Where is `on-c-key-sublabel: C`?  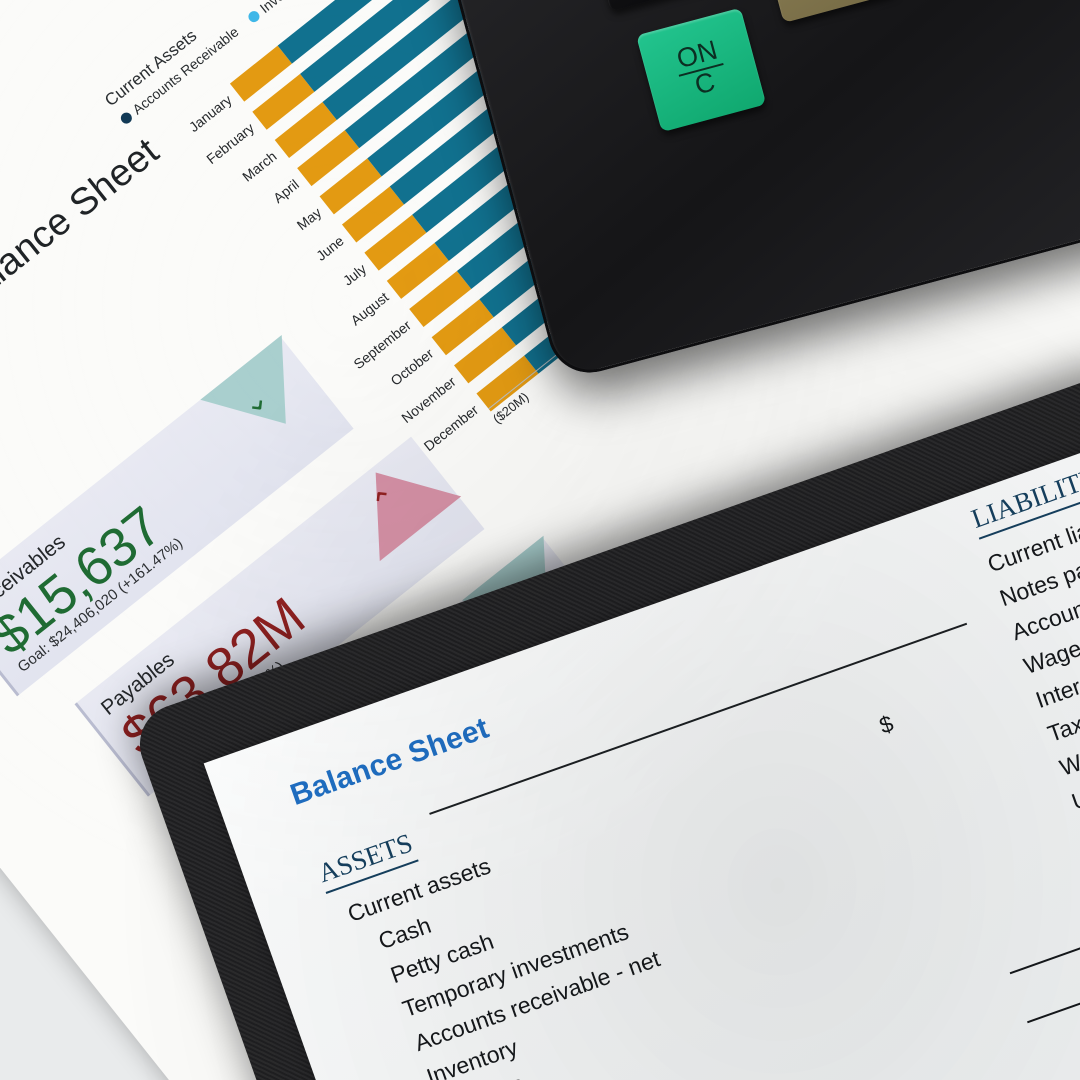
on-c-key-sublabel: C is located at coordinates (705, 83).